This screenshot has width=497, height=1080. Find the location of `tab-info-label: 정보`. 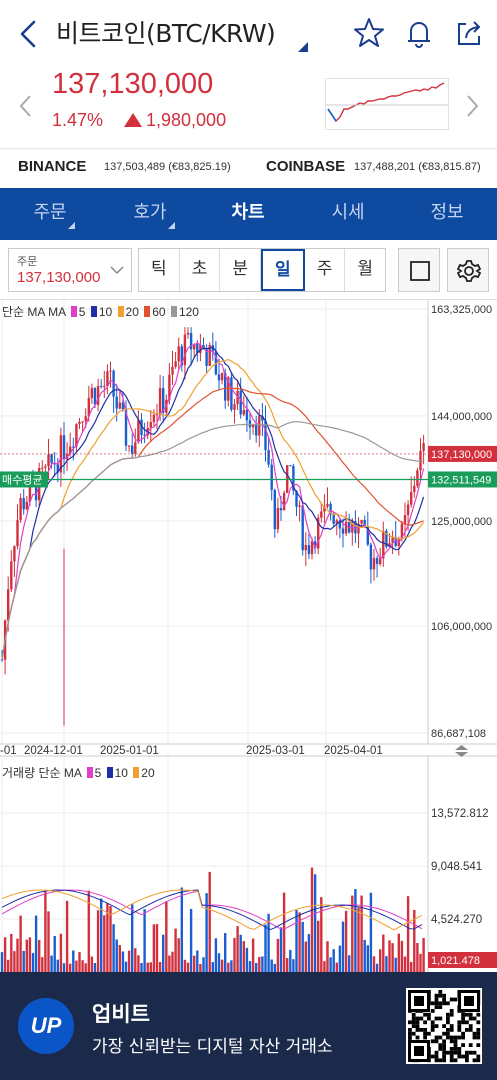

tab-info-label: 정보 is located at coordinates (447, 212).